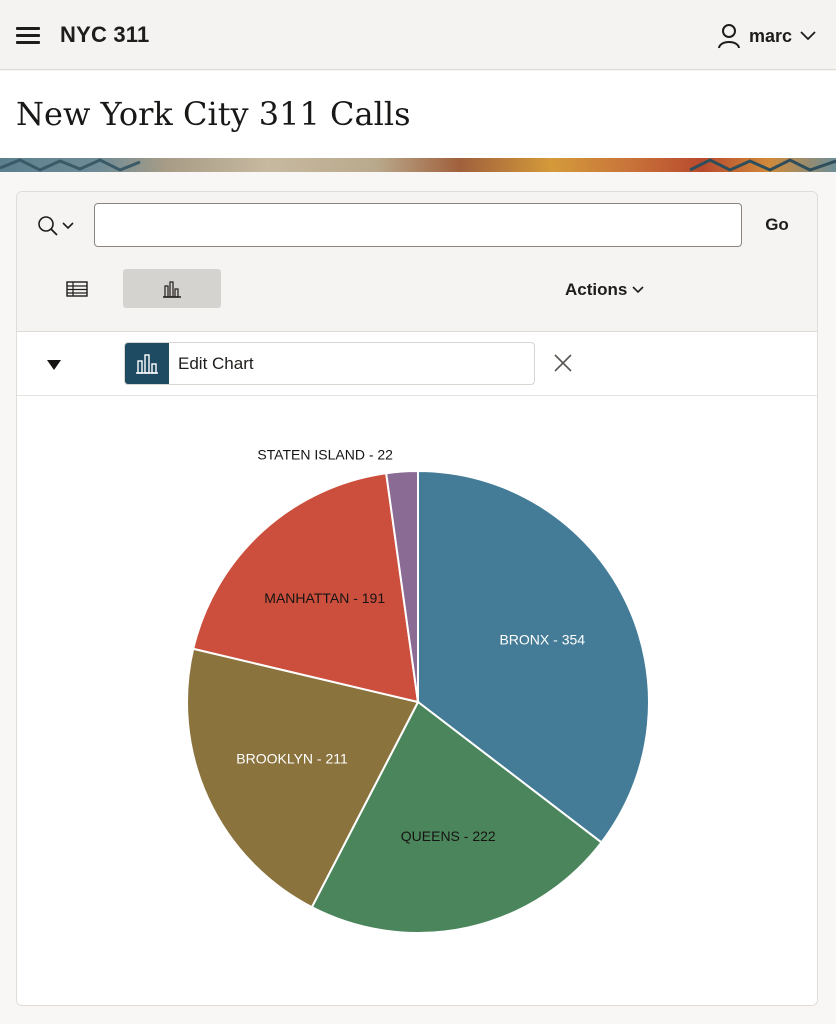  What do you see at coordinates (596, 289) in the screenshot?
I see `actions-label: Actions` at bounding box center [596, 289].